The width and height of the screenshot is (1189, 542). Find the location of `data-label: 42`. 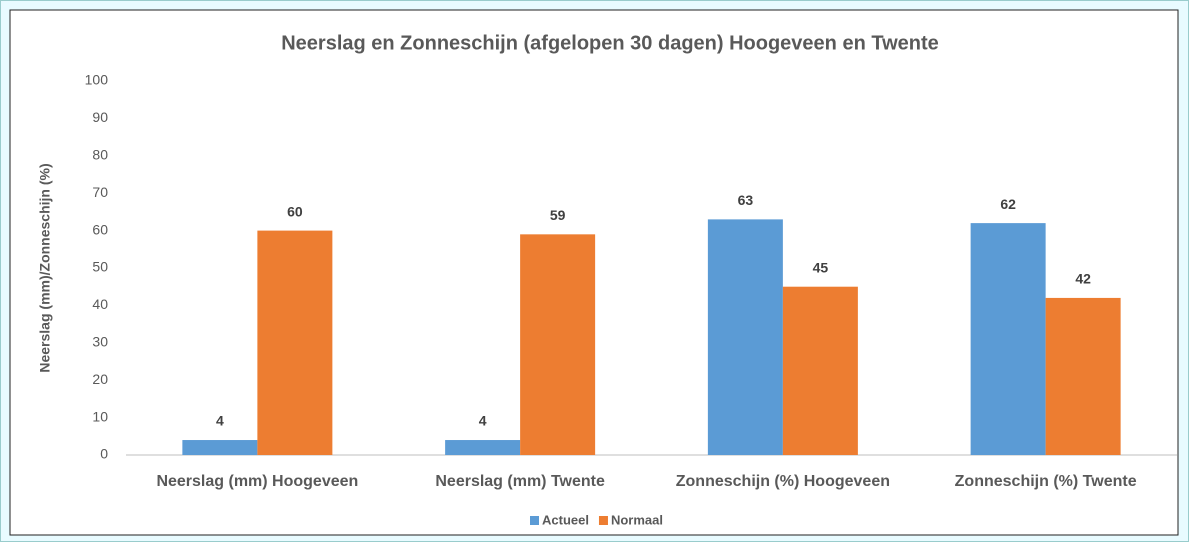

data-label: 42 is located at coordinates (1083, 279).